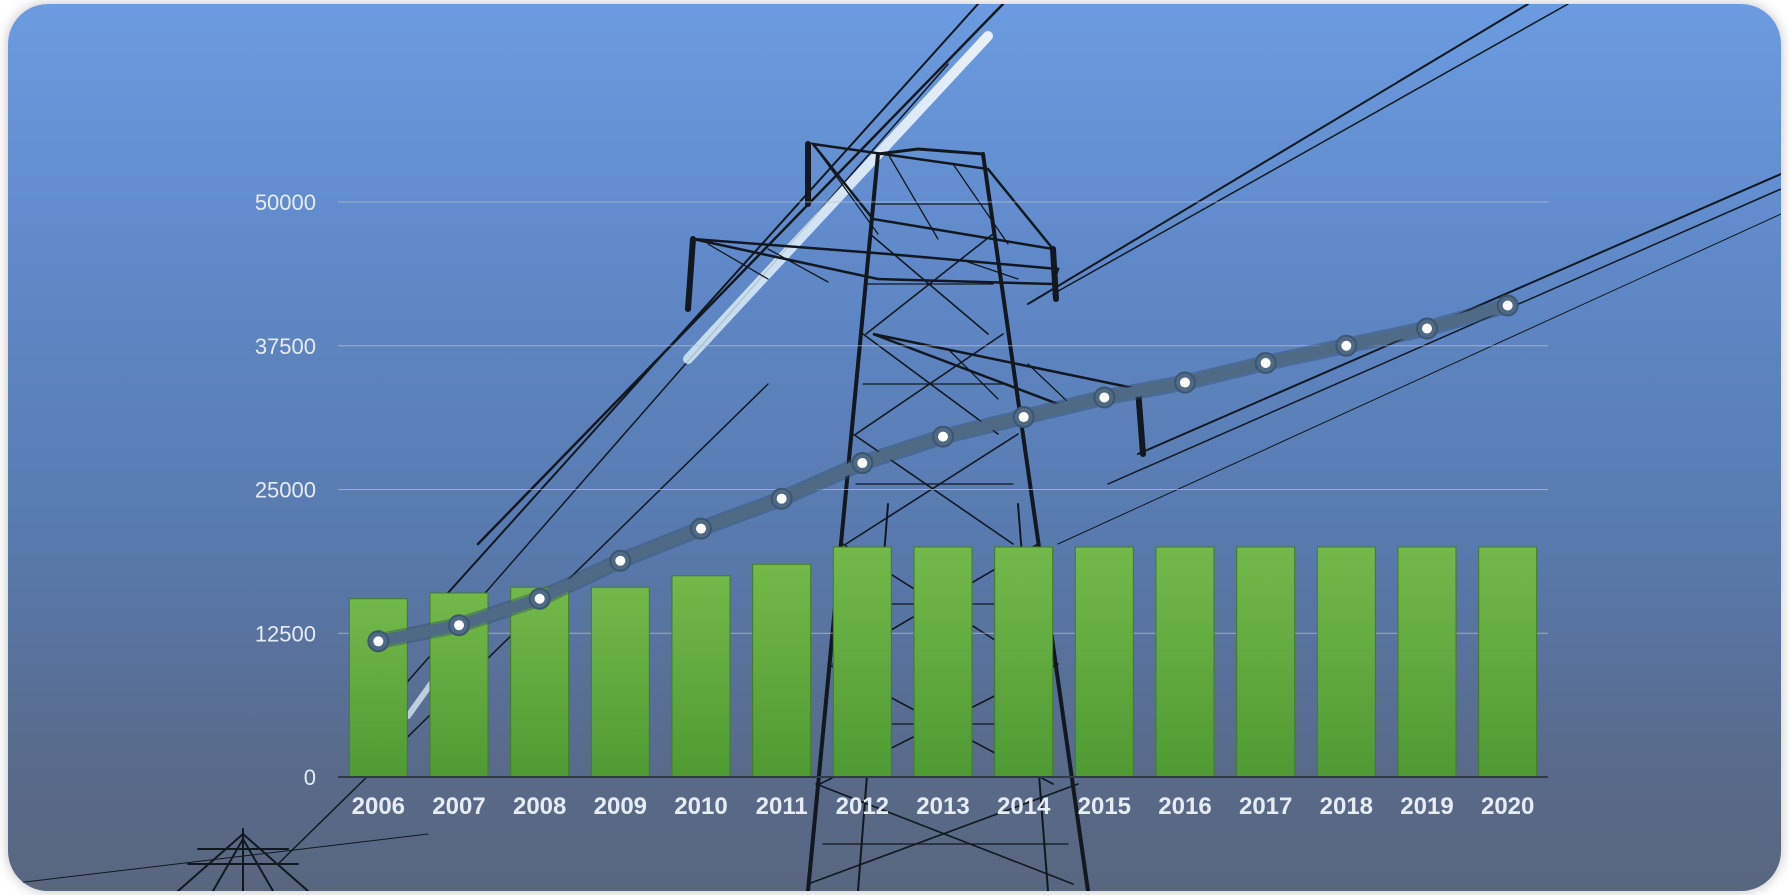 Image resolution: width=1789 pixels, height=895 pixels. What do you see at coordinates (862, 806) in the screenshot?
I see `x-tick-label: 2012` at bounding box center [862, 806].